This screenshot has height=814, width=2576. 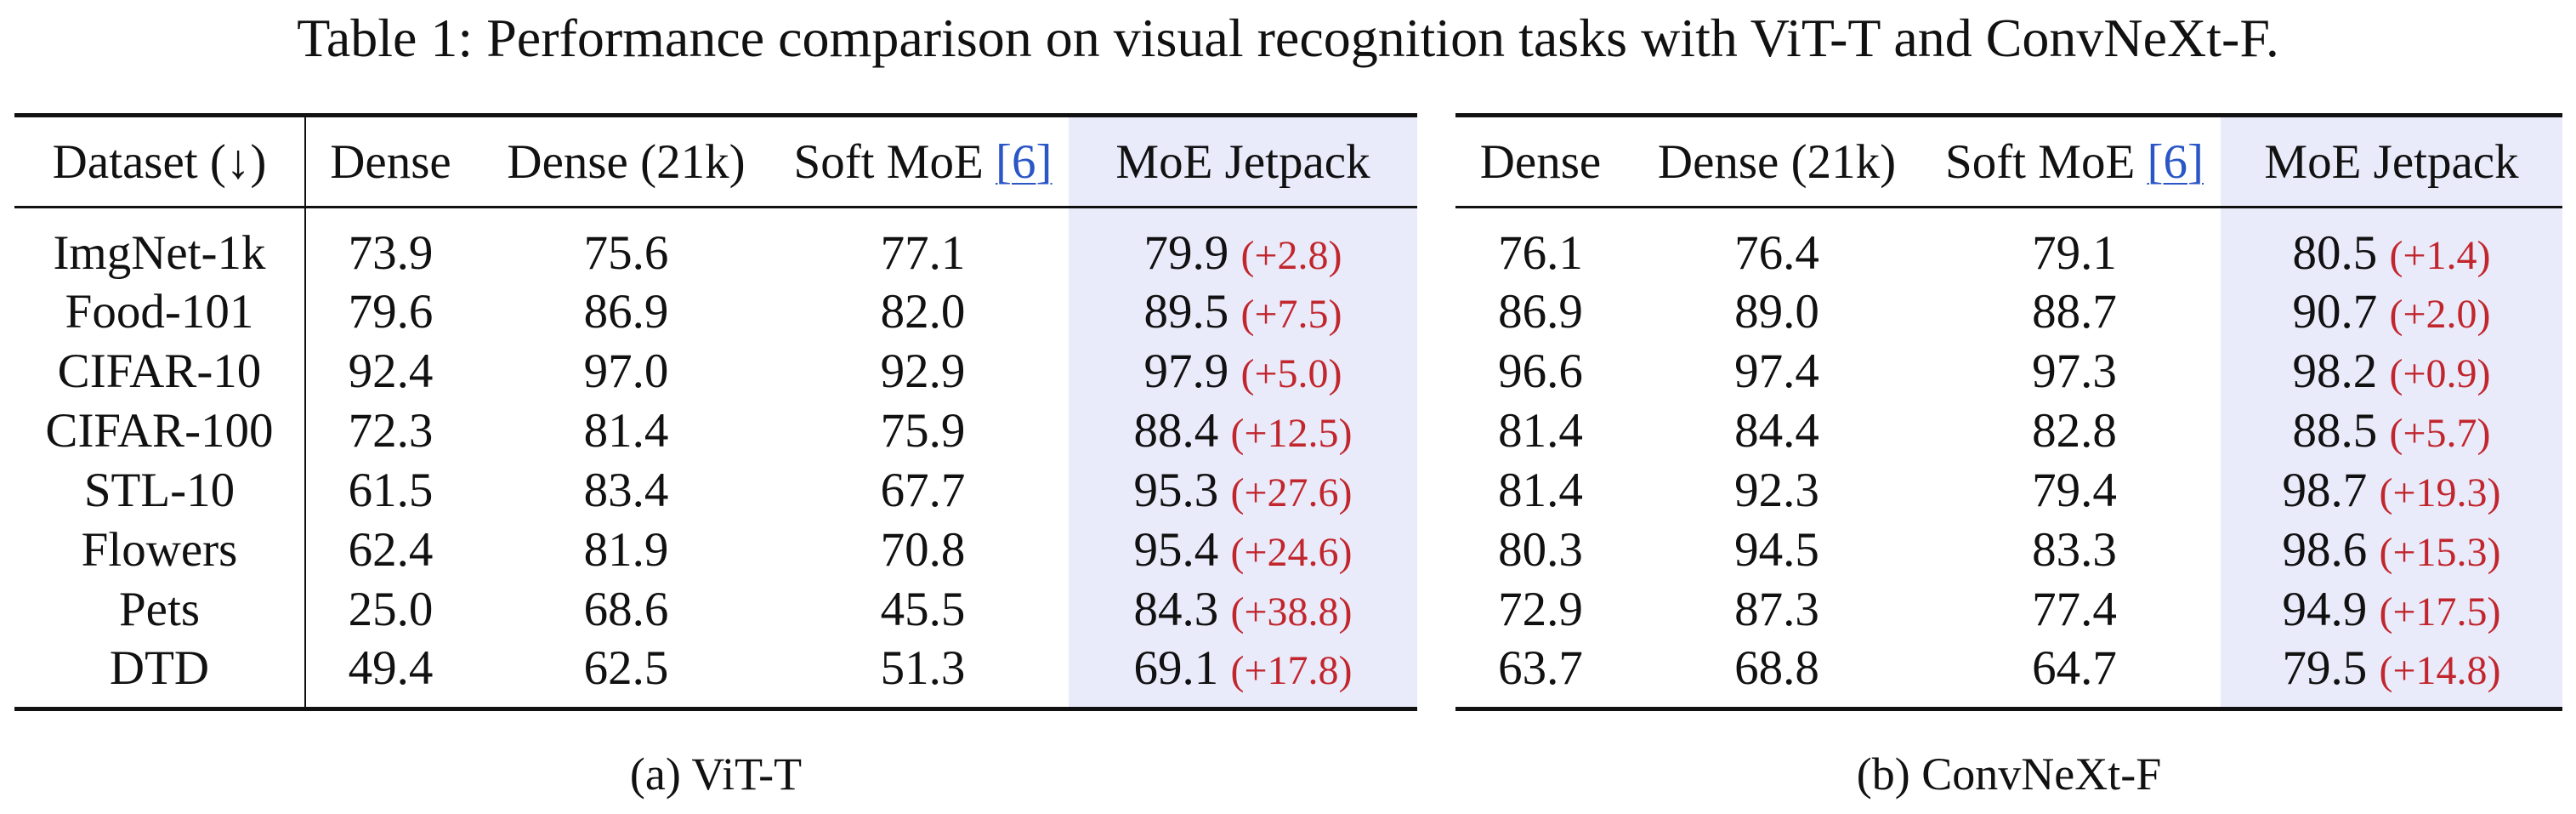 I want to click on dense21k-value-cell: 92.3, so click(x=1776, y=490).